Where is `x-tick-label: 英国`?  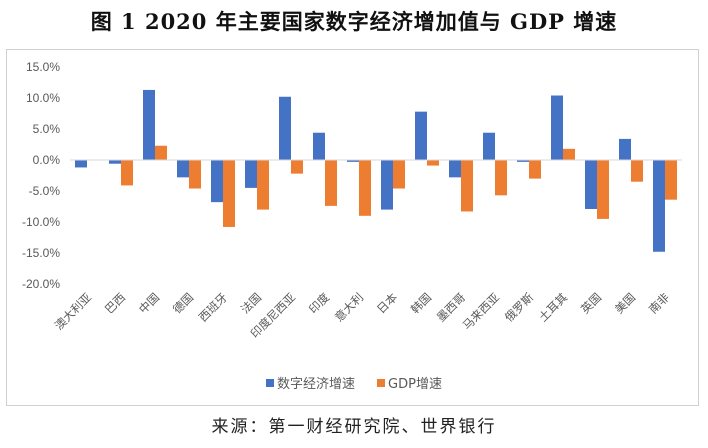 x-tick-label: 英国 is located at coordinates (591, 303).